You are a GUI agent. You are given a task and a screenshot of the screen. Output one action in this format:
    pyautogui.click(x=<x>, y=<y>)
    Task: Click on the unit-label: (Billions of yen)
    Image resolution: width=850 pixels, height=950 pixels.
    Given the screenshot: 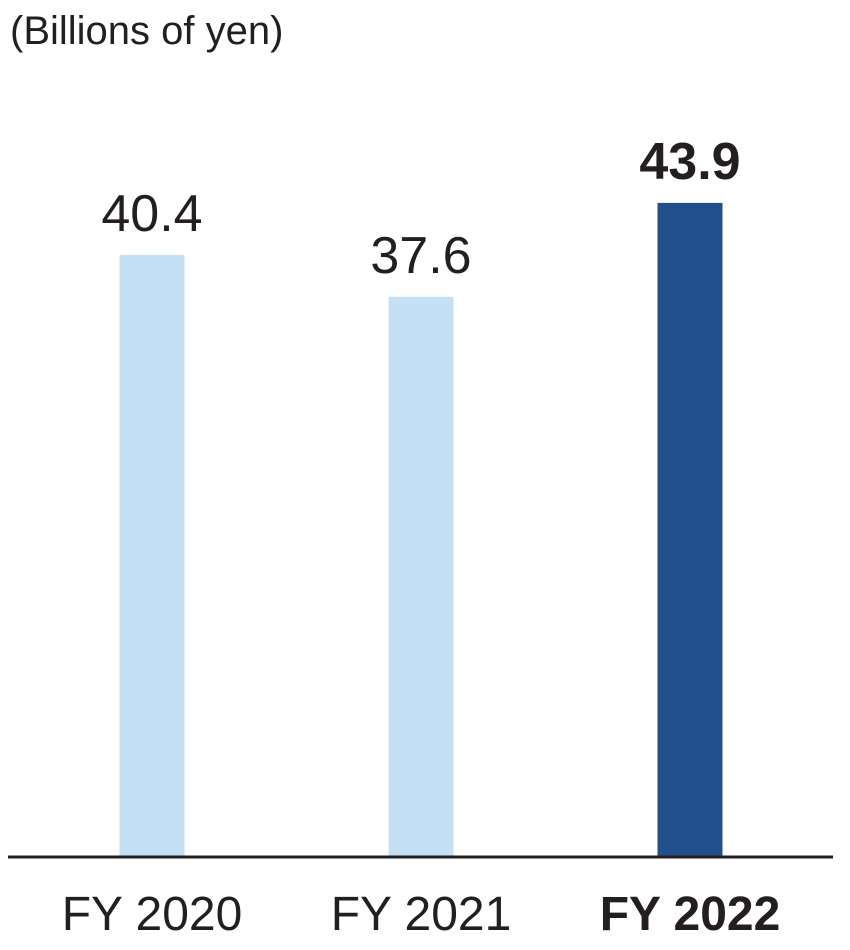 What is the action you would take?
    pyautogui.click(x=146, y=31)
    